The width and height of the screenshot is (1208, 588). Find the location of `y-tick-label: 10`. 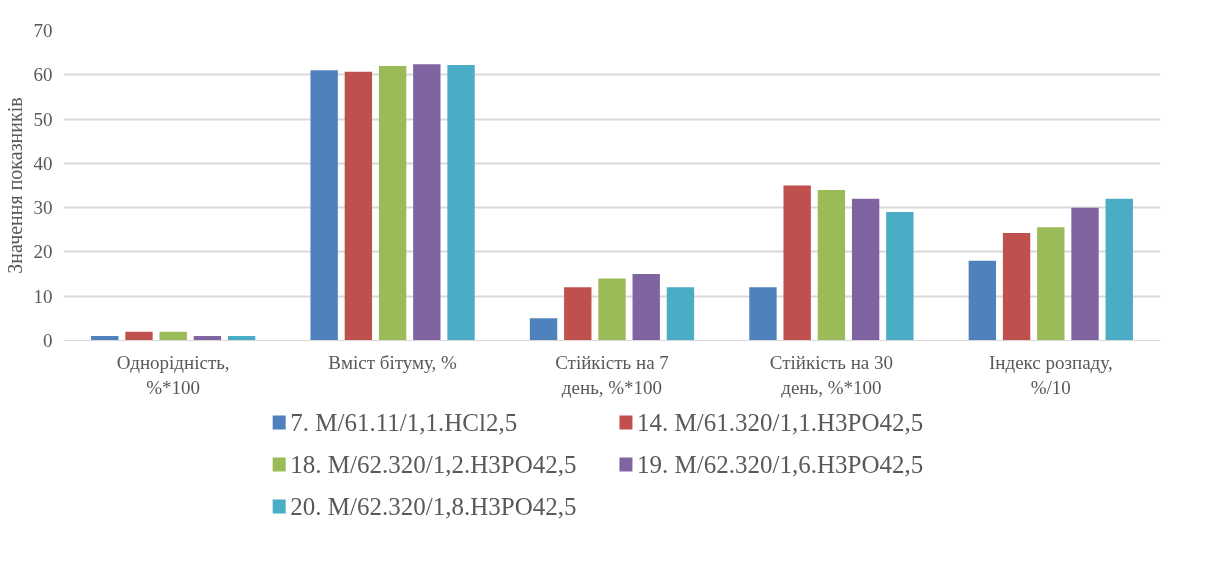

y-tick-label: 10 is located at coordinates (43, 296).